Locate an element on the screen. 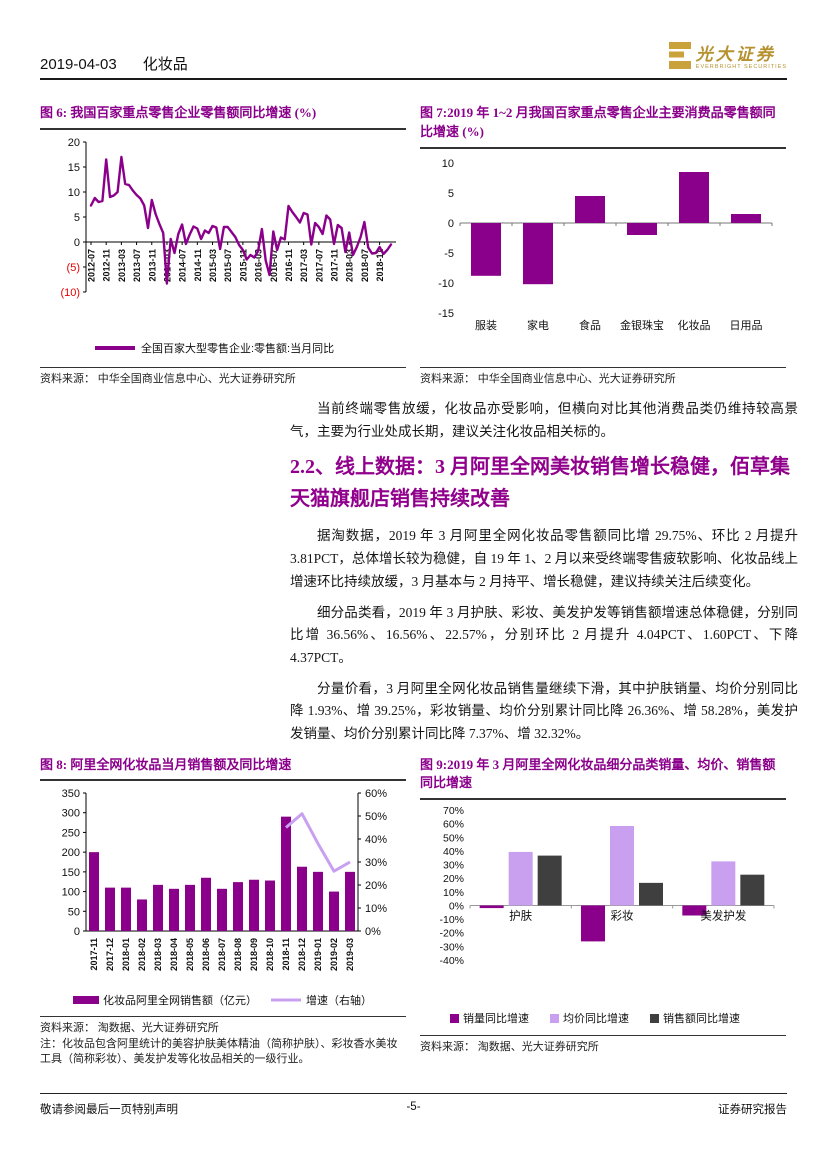 The width and height of the screenshot is (827, 1169). svg-text: -20% is located at coordinates (451, 934).